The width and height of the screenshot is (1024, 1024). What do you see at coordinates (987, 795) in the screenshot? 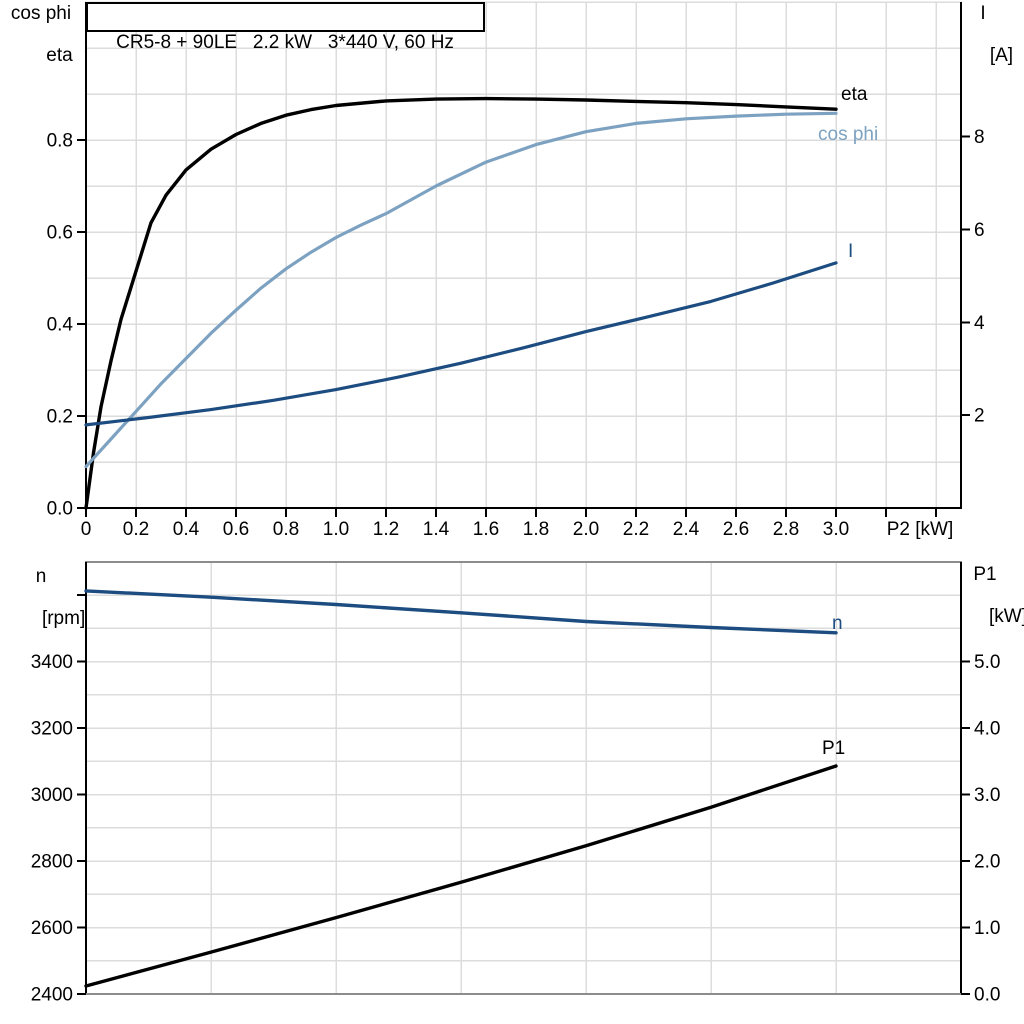
I see `tick-label-right: 3.0` at bounding box center [987, 795].